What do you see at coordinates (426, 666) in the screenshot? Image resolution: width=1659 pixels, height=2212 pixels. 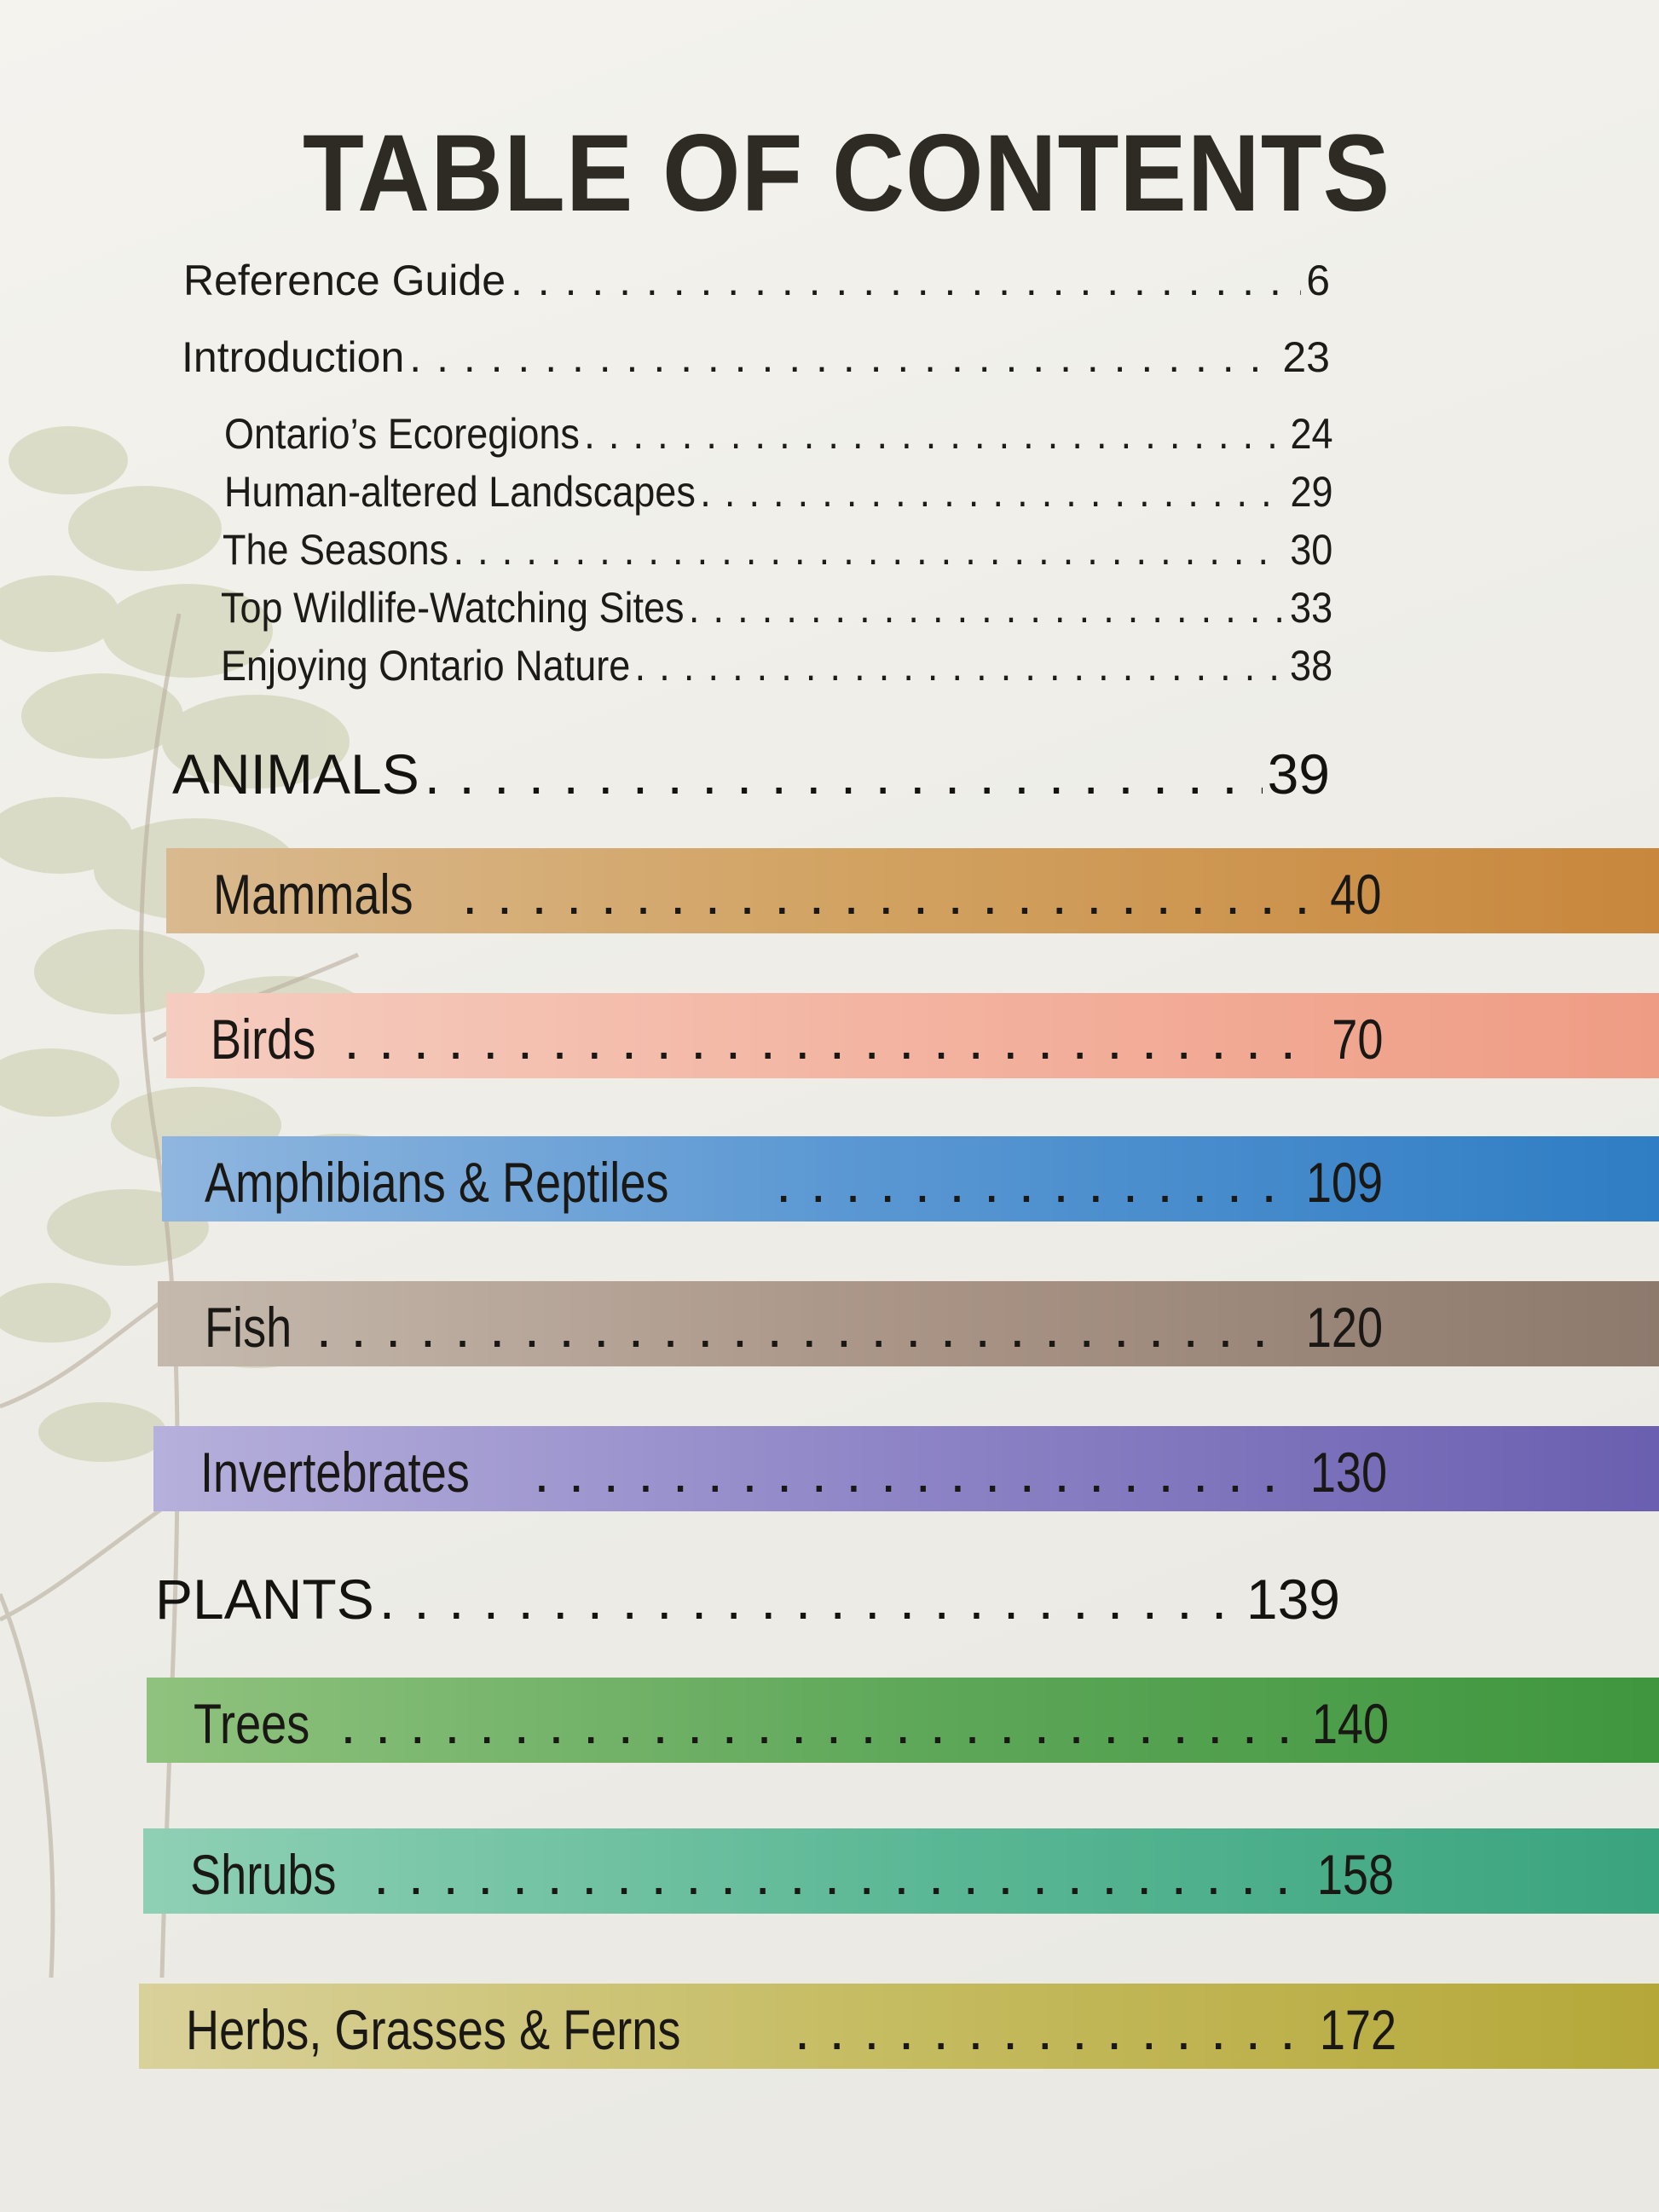 I see `entry-label: Enjoying Ontario Nature` at bounding box center [426, 666].